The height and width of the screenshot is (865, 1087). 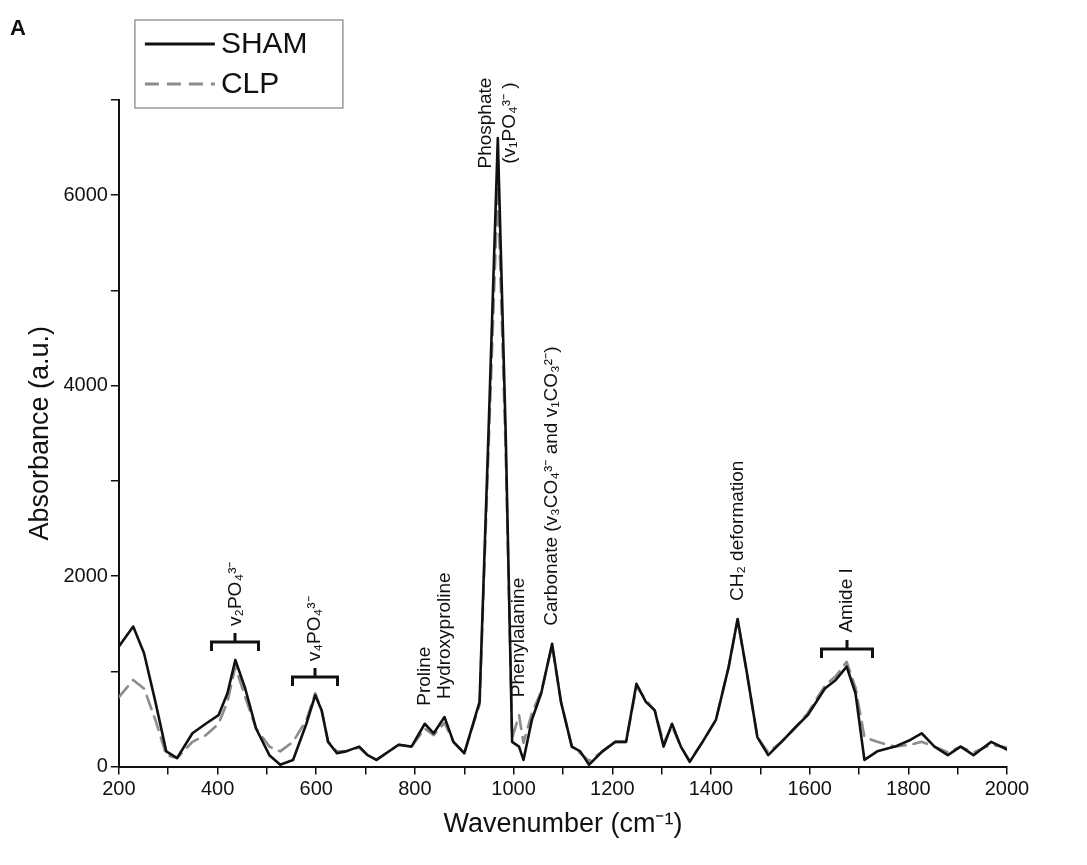 I want to click on x-tick-label: 2000, so click(x=1007, y=788).